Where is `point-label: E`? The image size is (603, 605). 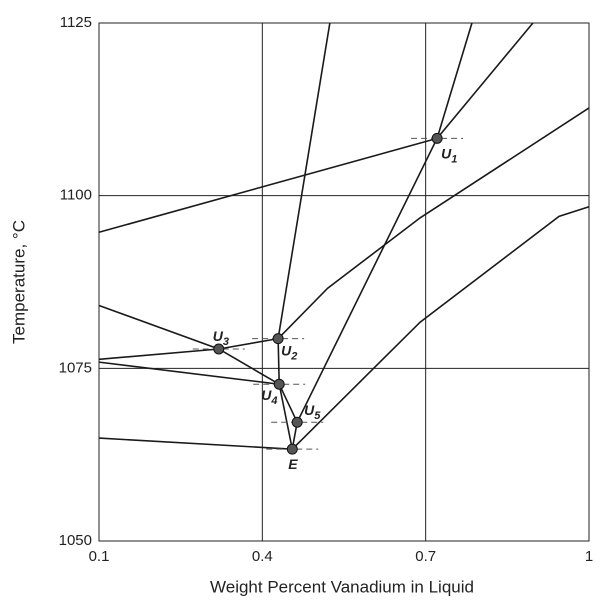 point-label: E is located at coordinates (293, 464).